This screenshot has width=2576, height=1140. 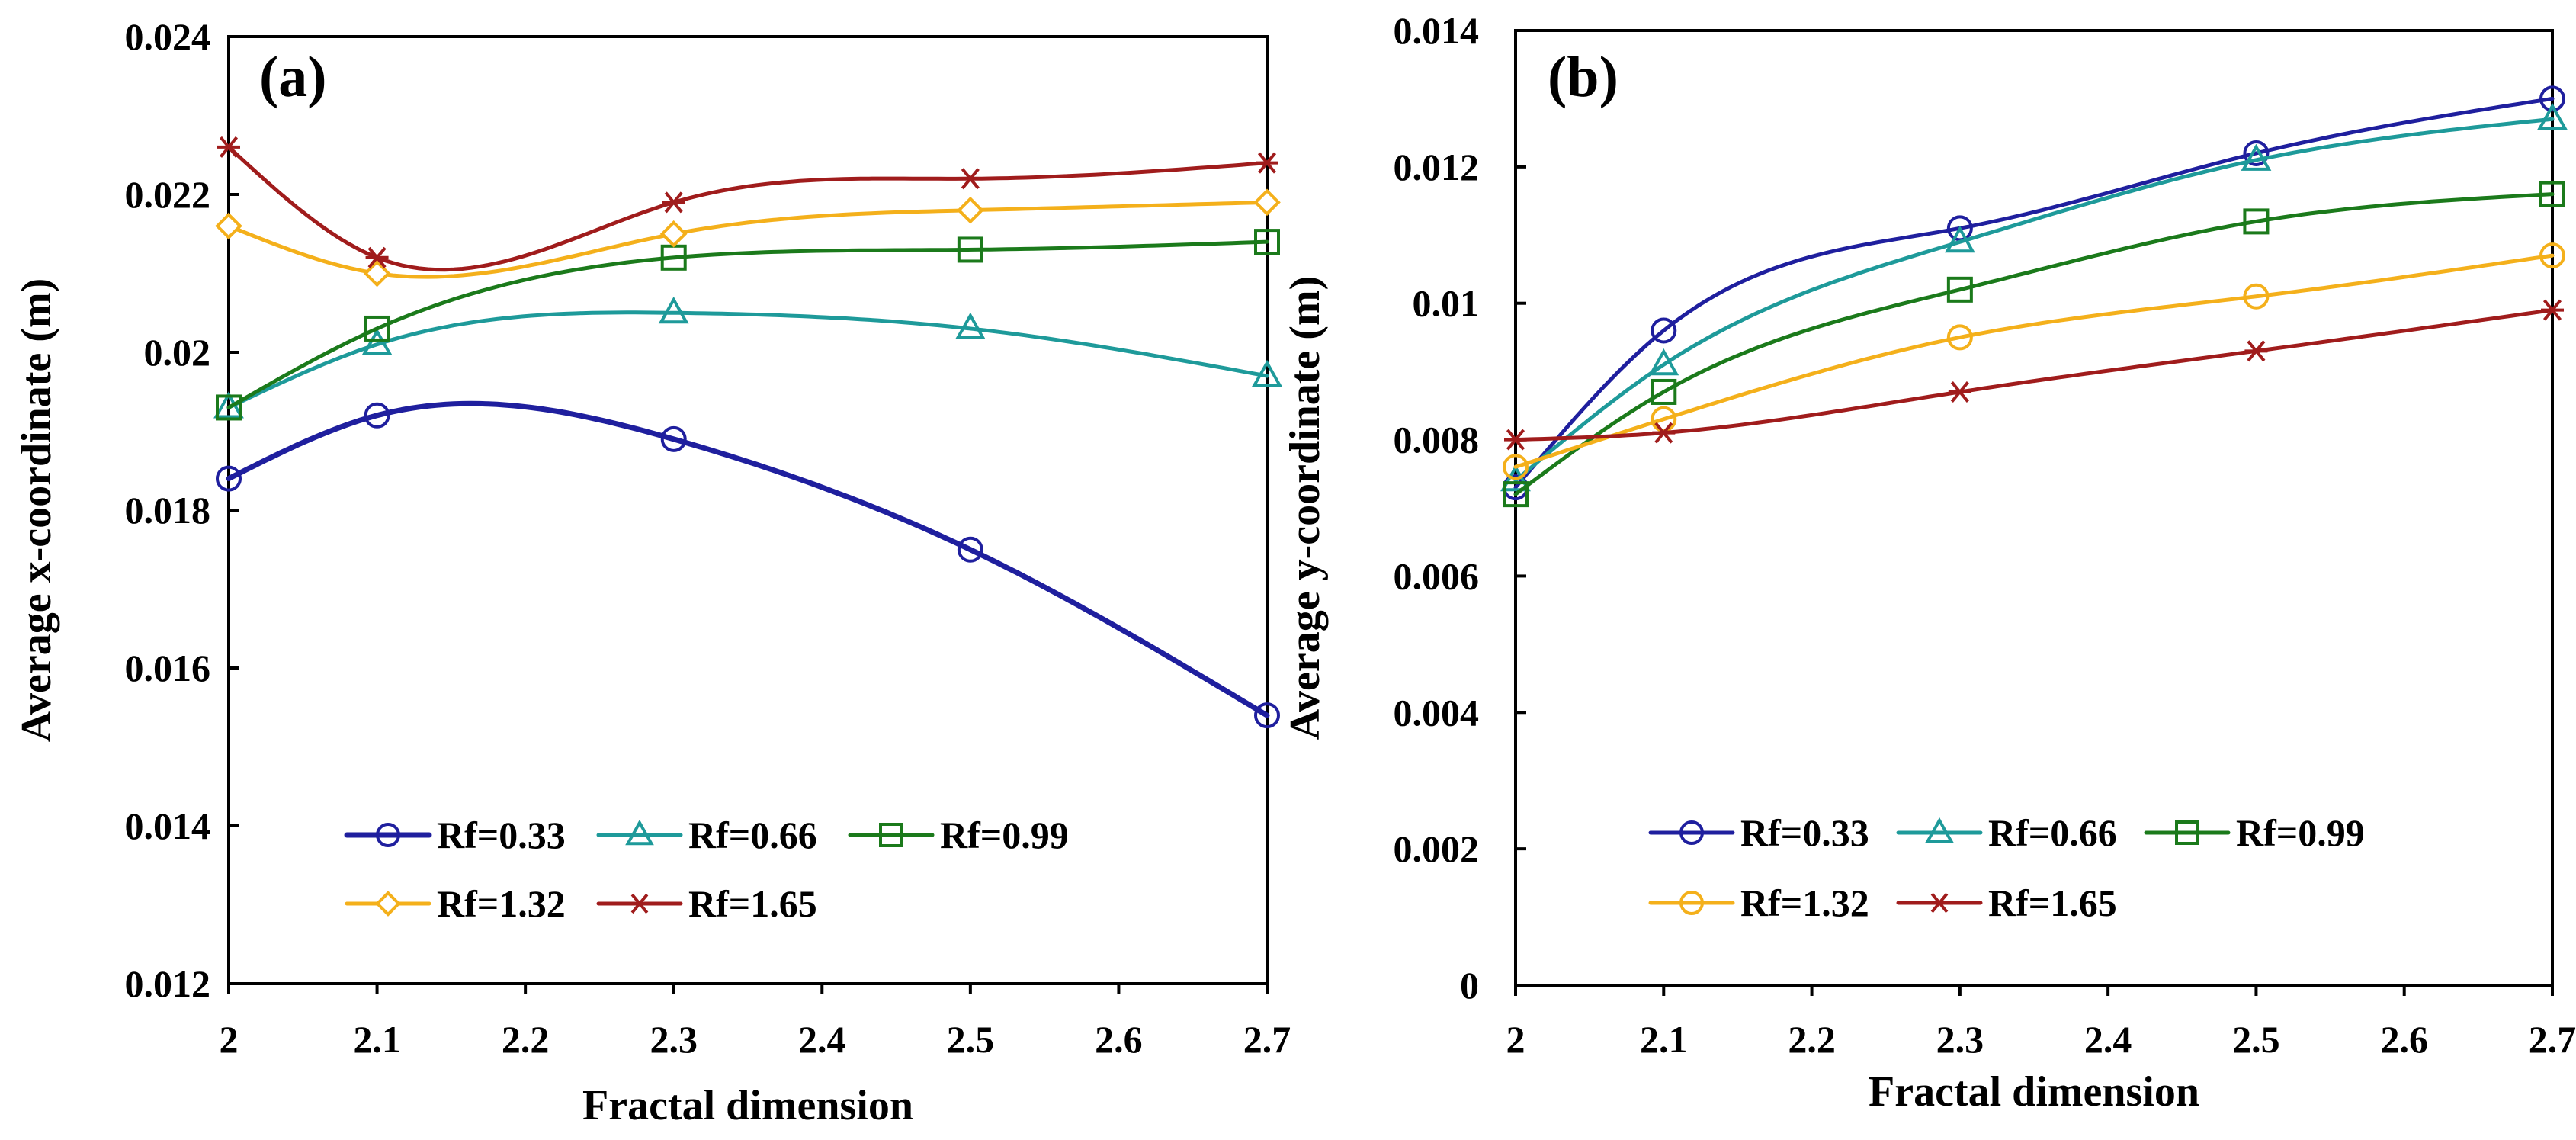 What do you see at coordinates (1437, 712) in the screenshot?
I see `y-tick-label: 0.004` at bounding box center [1437, 712].